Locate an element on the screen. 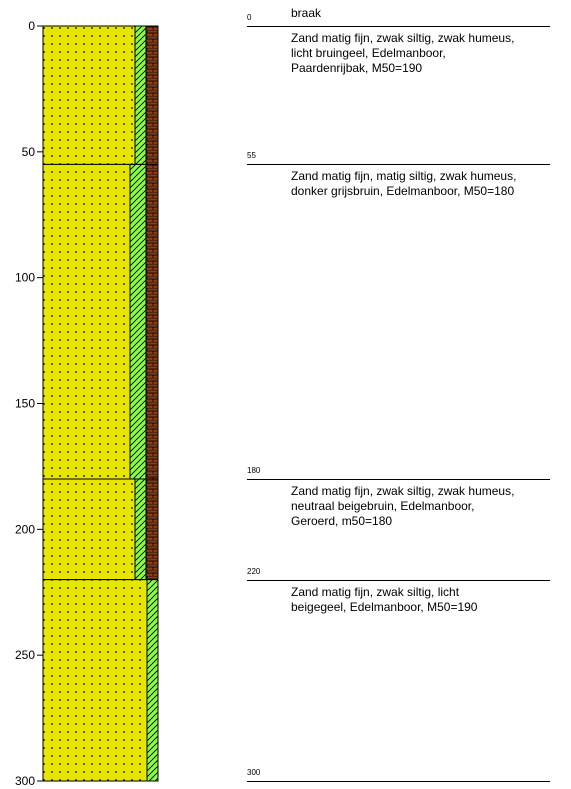  layer-top-depth: 0 is located at coordinates (249, 17).